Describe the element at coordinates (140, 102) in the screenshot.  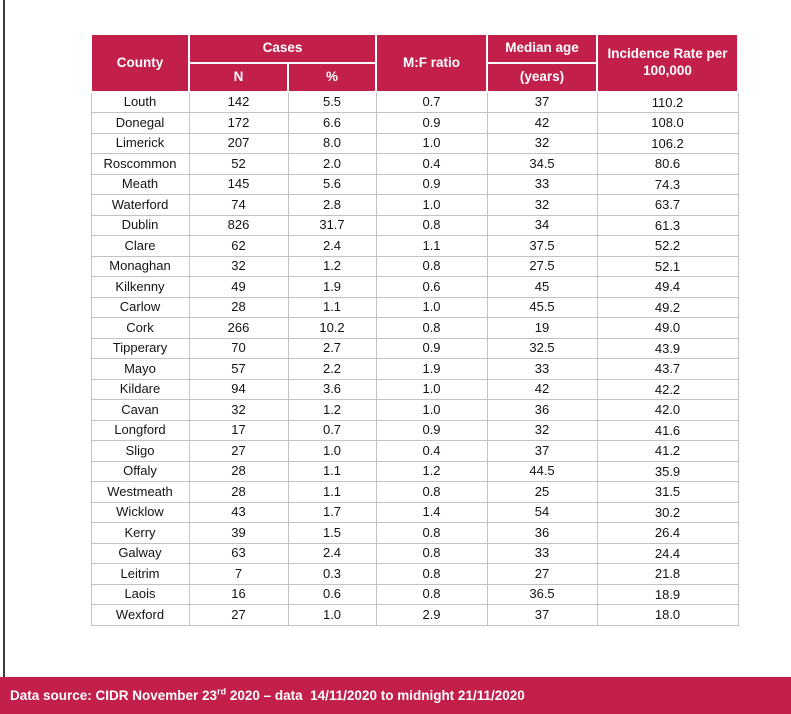
I see `cell-county: Louth` at that location.